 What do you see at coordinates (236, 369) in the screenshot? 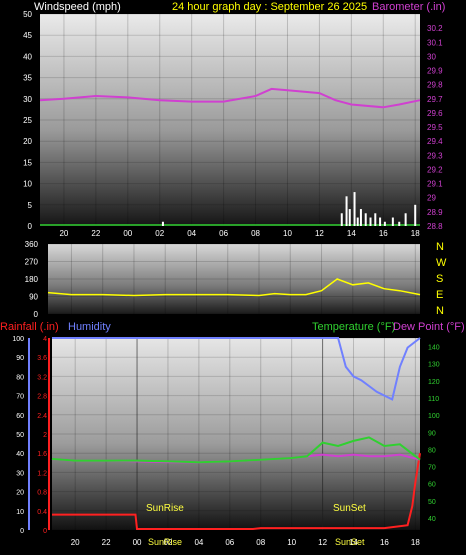
I see `humidity-line` at bounding box center [236, 369].